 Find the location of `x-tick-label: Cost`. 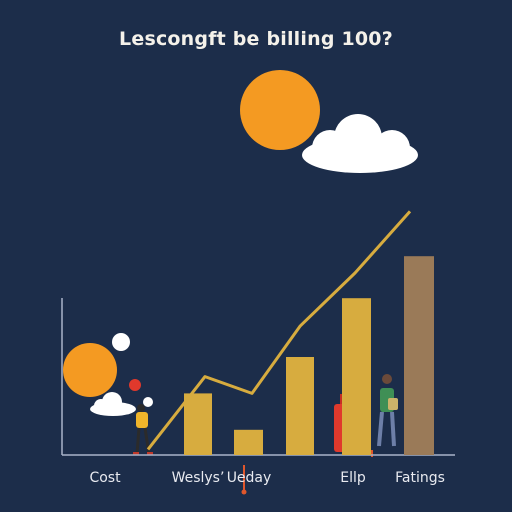

x-tick-label: Cost is located at coordinates (105, 478).